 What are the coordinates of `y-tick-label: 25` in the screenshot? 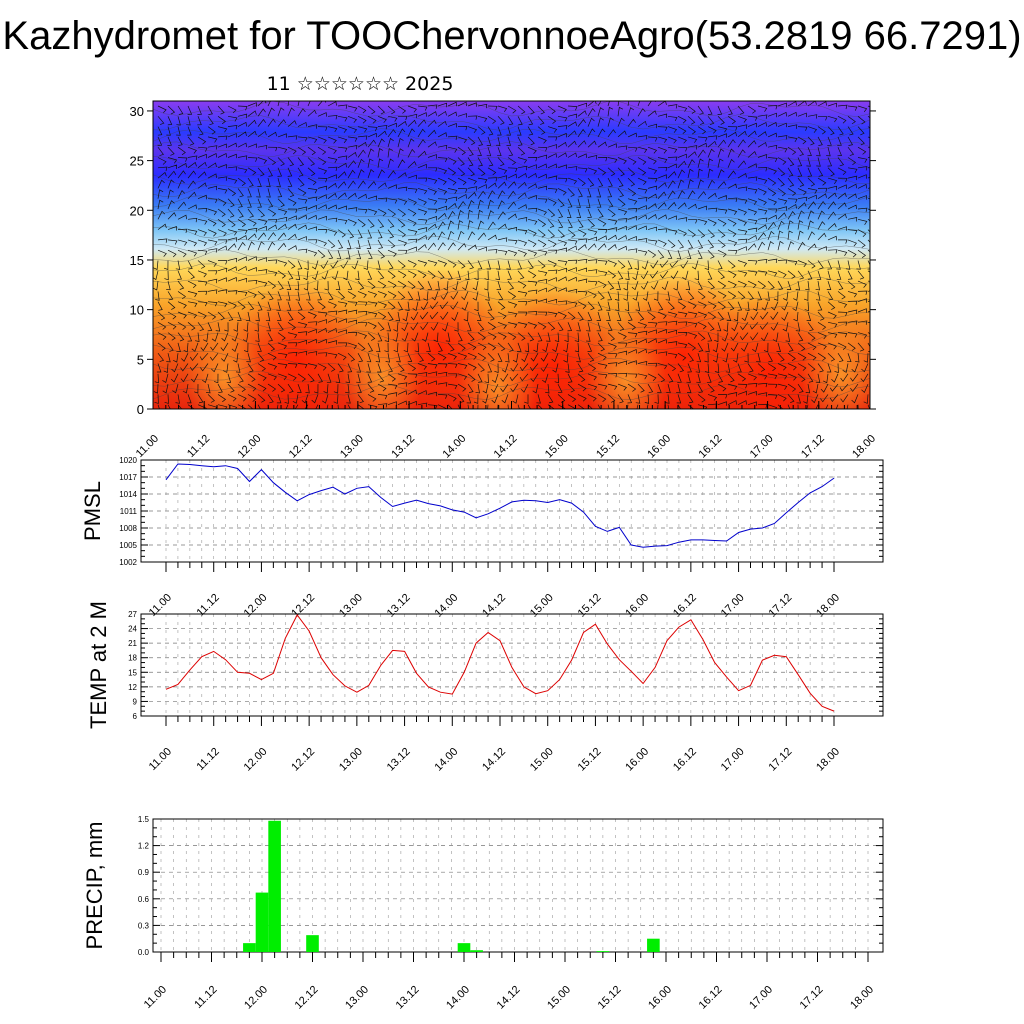 It's located at (137, 161).